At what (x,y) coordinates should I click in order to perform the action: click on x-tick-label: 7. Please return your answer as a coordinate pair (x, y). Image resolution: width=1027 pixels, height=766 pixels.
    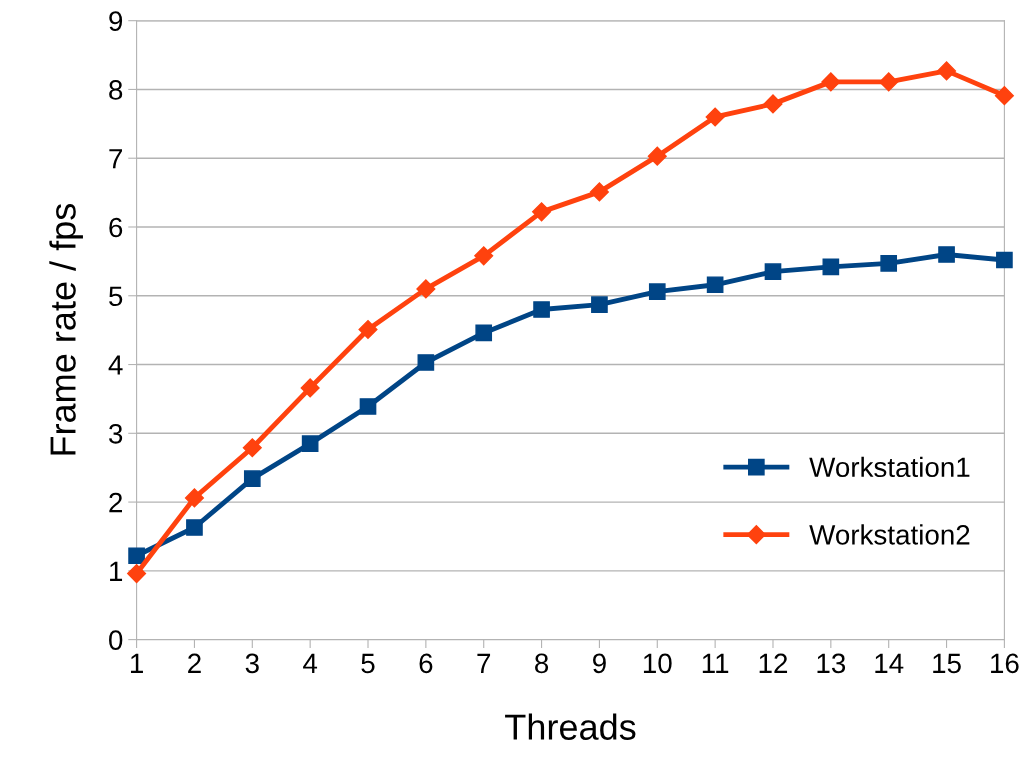
    Looking at the image, I should click on (484, 663).